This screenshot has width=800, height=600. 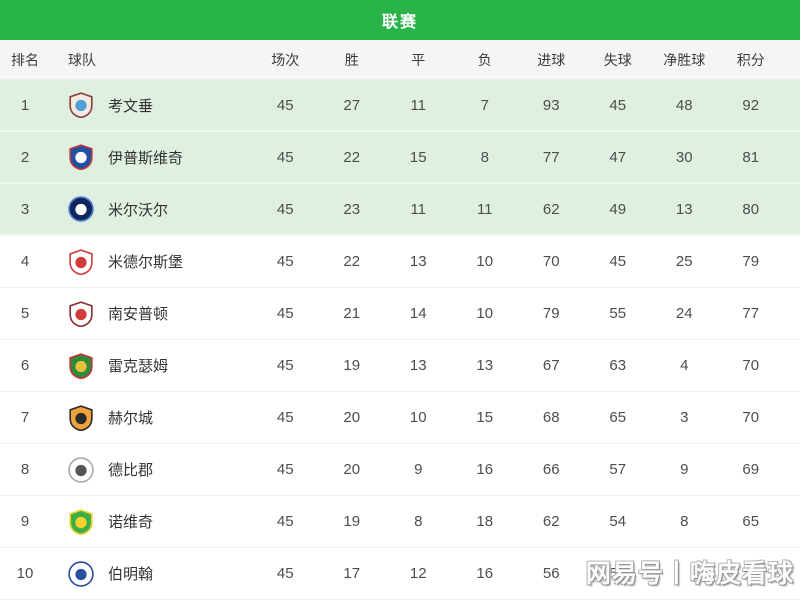 I want to click on team-name: 米德尔斯堡, so click(x=146, y=262).